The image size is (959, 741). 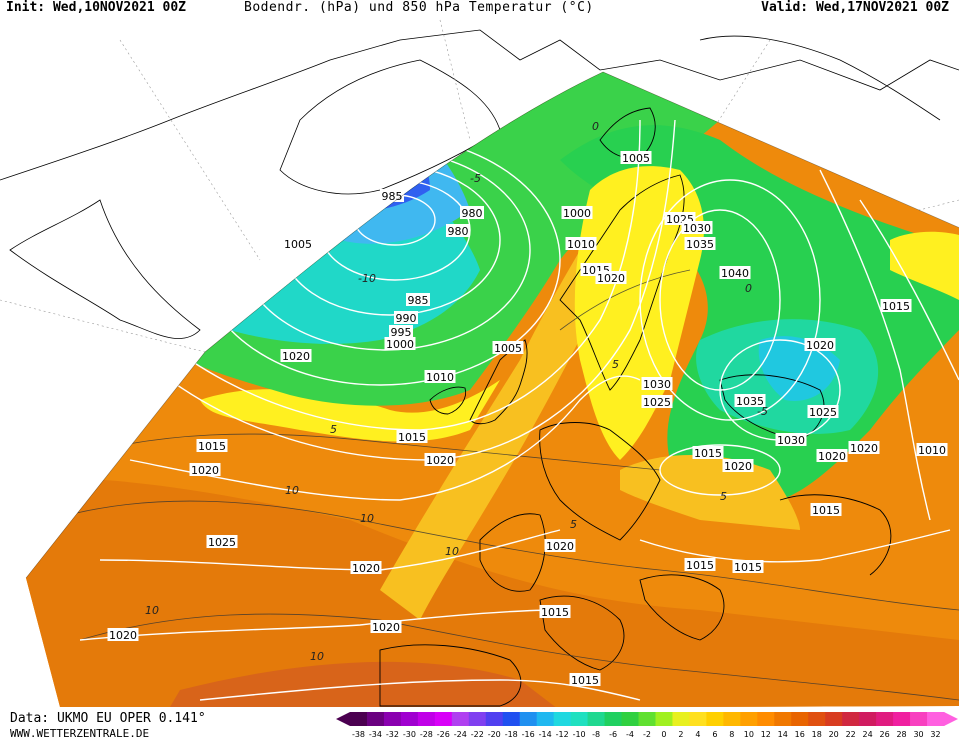 What do you see at coordinates (96, 7) in the screenshot?
I see `init-time: Init: Wed,10NOV2021 00Z` at bounding box center [96, 7].